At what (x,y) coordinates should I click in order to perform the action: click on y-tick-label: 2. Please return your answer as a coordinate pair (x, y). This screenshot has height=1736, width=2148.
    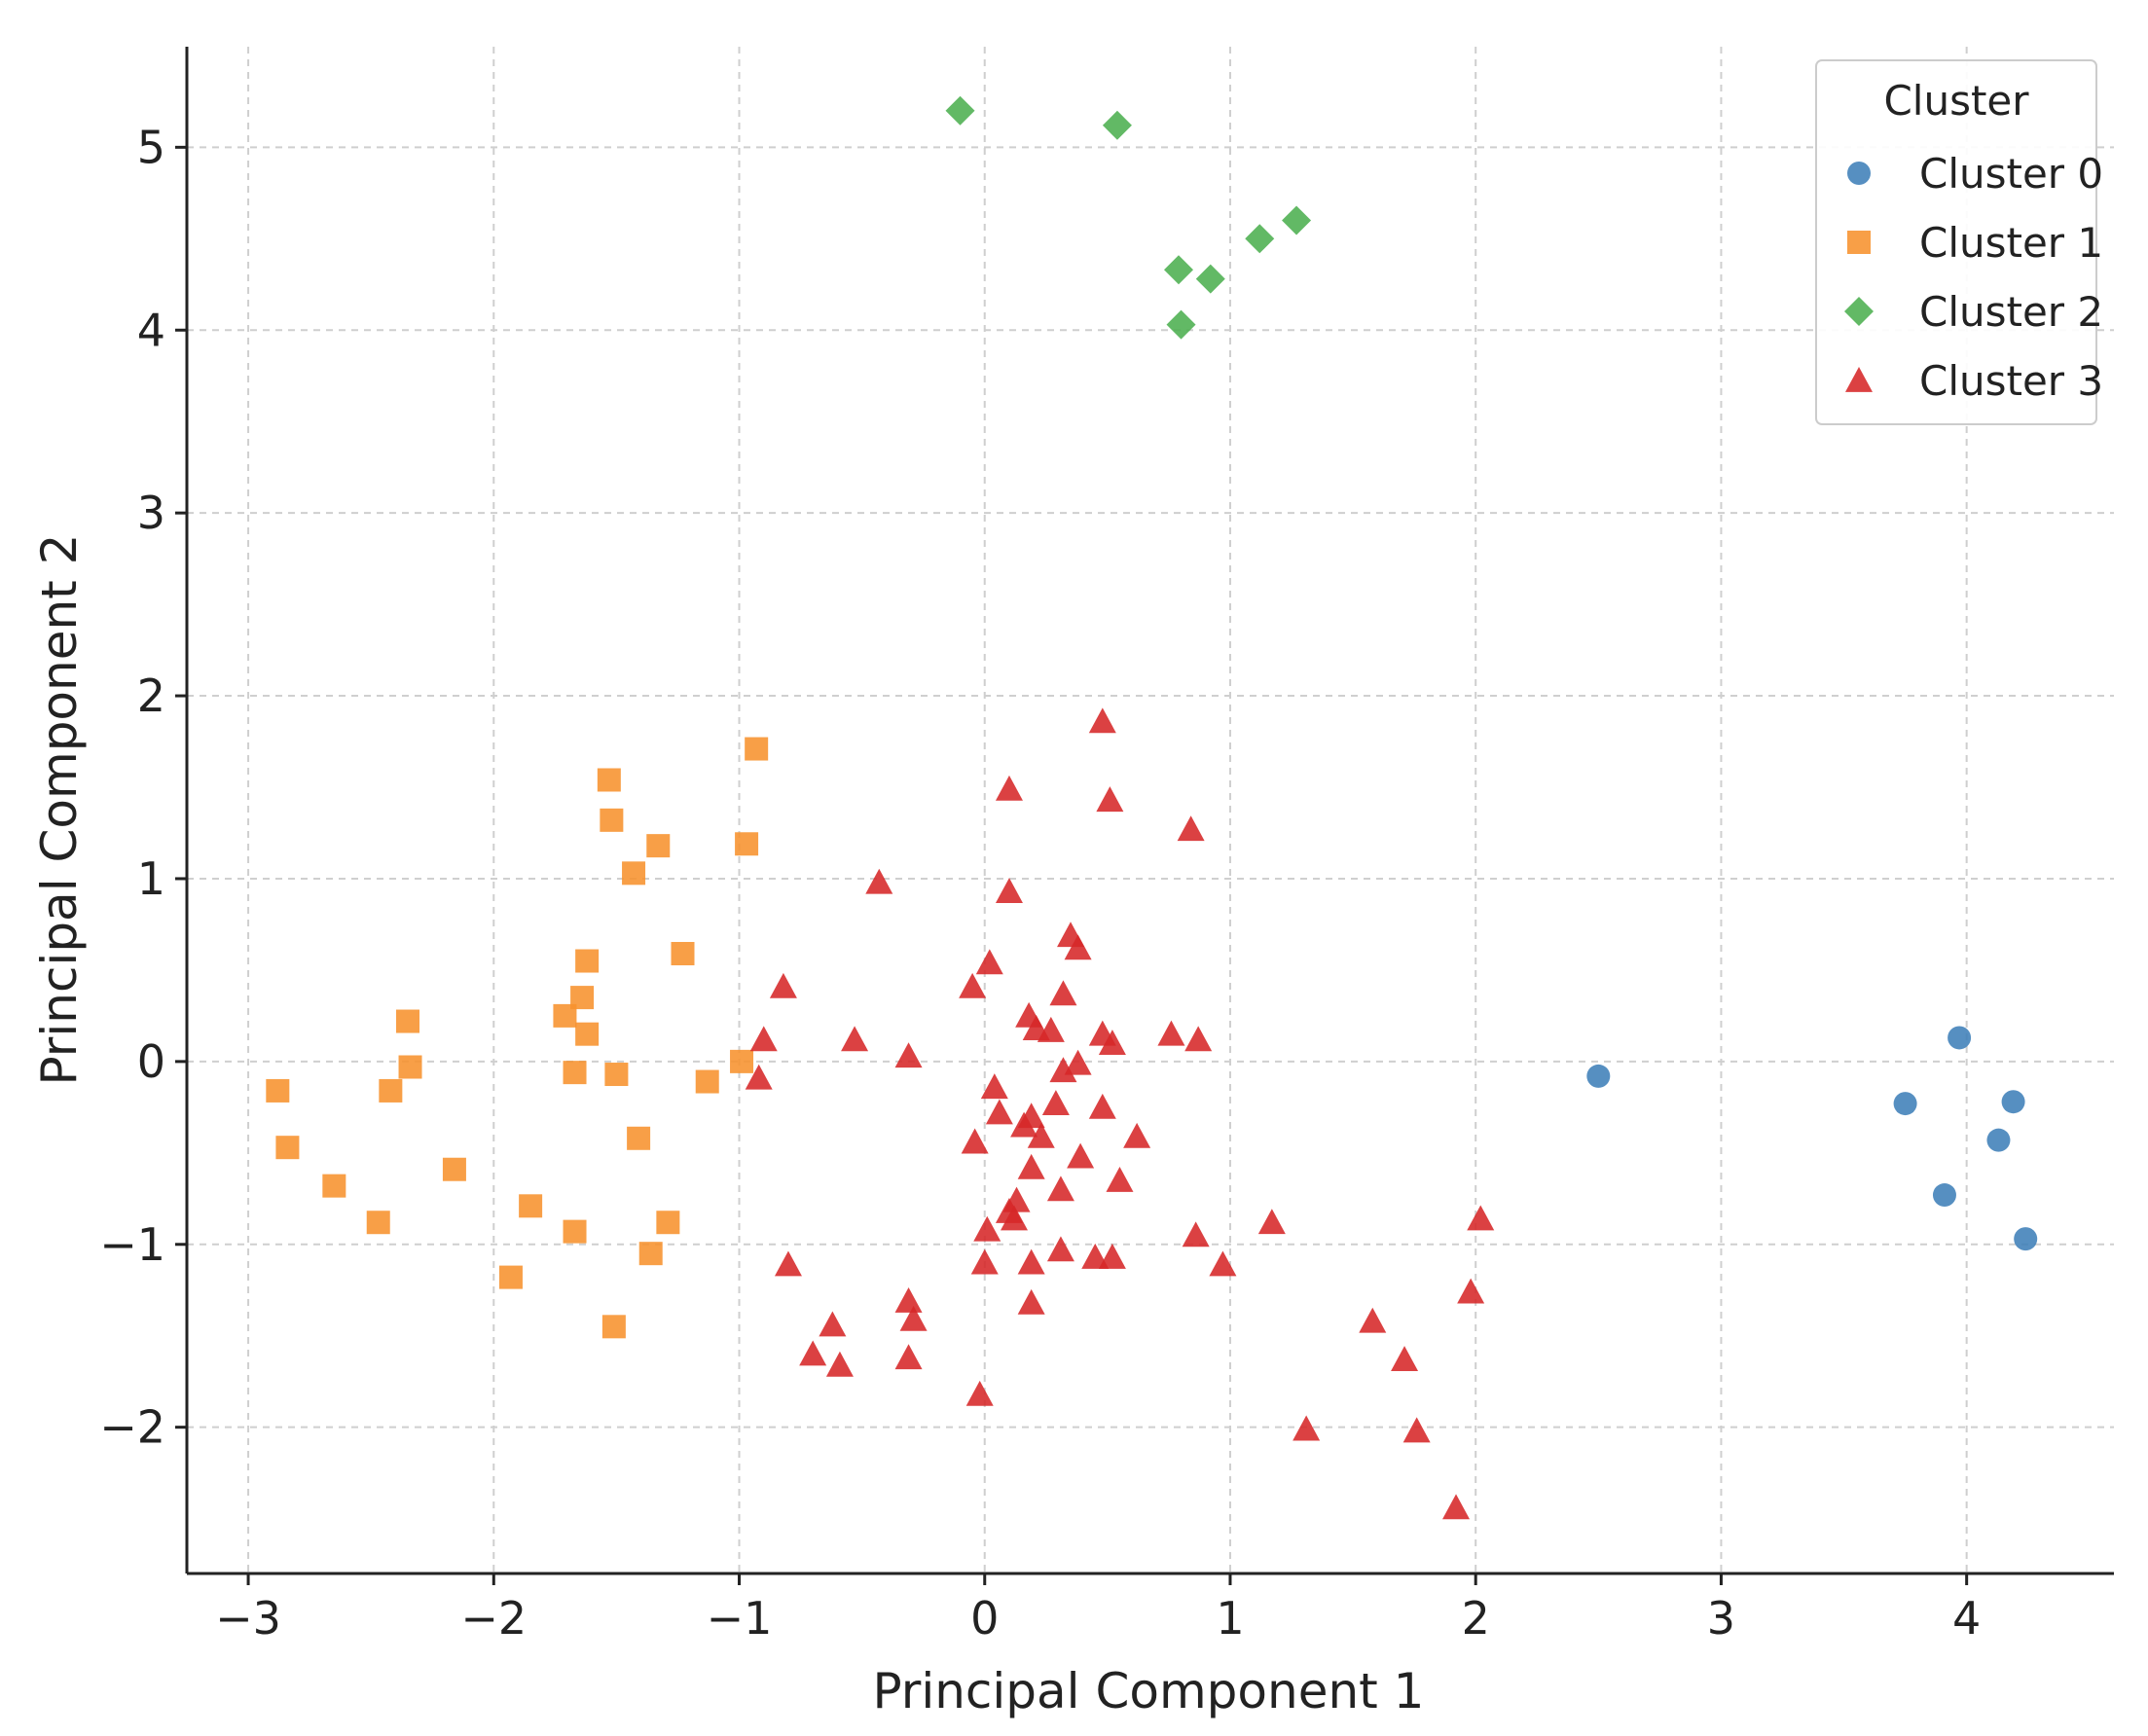
    Looking at the image, I should click on (151, 696).